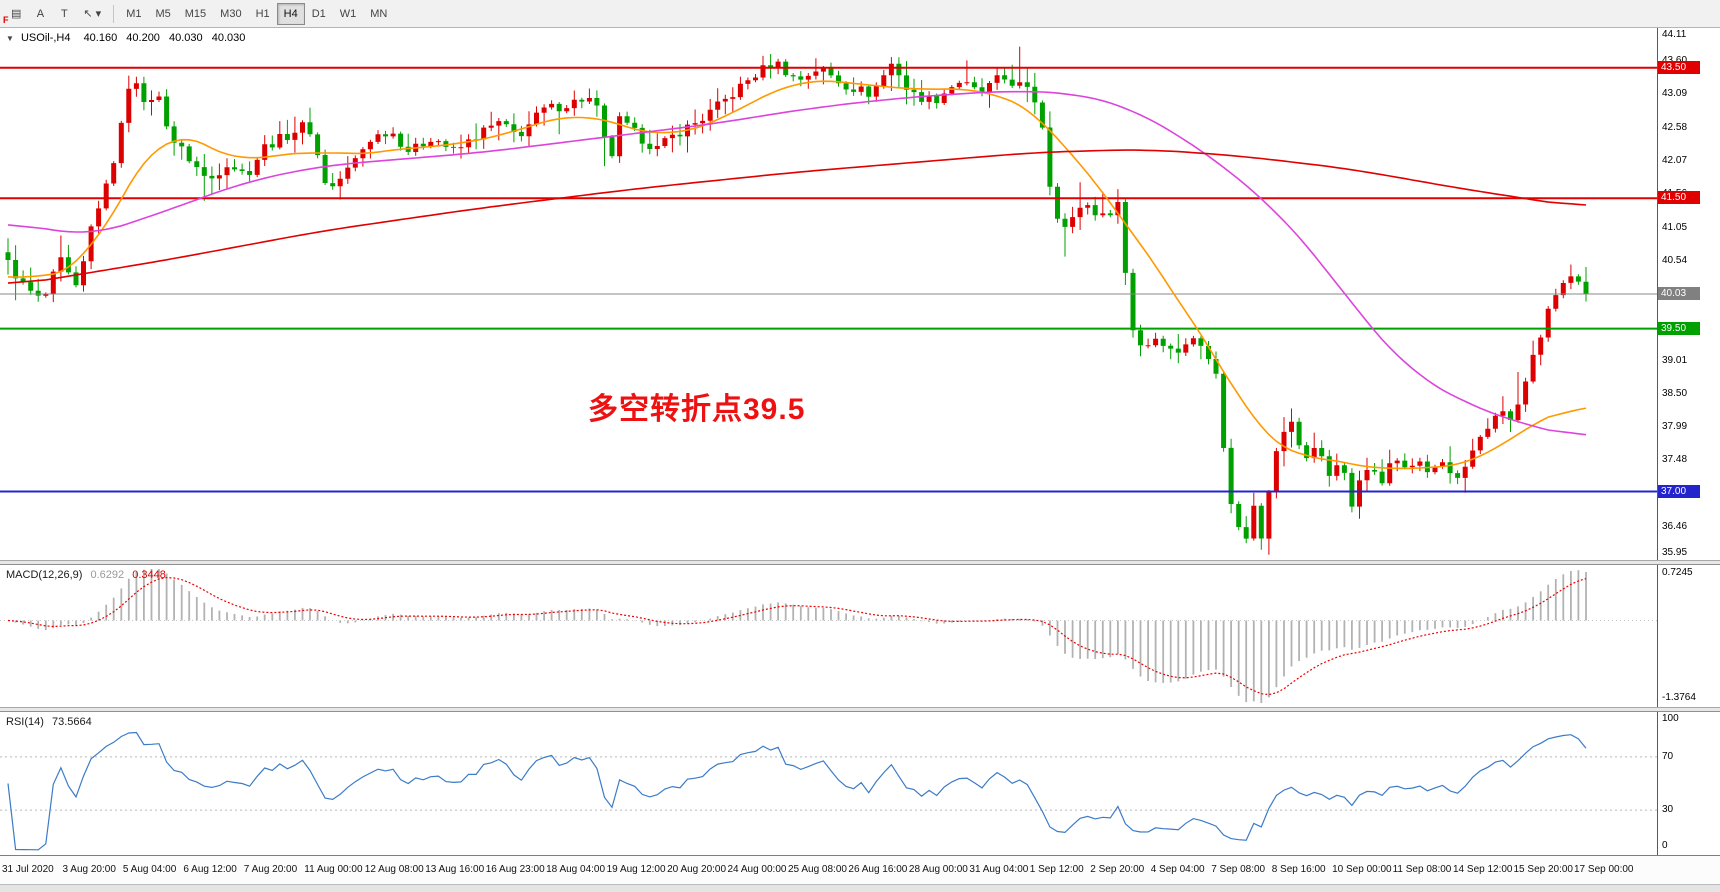 The image size is (1720, 892). Describe the element at coordinates (290, 13) in the screenshot. I see `timeframe-h4-button: H4` at that location.